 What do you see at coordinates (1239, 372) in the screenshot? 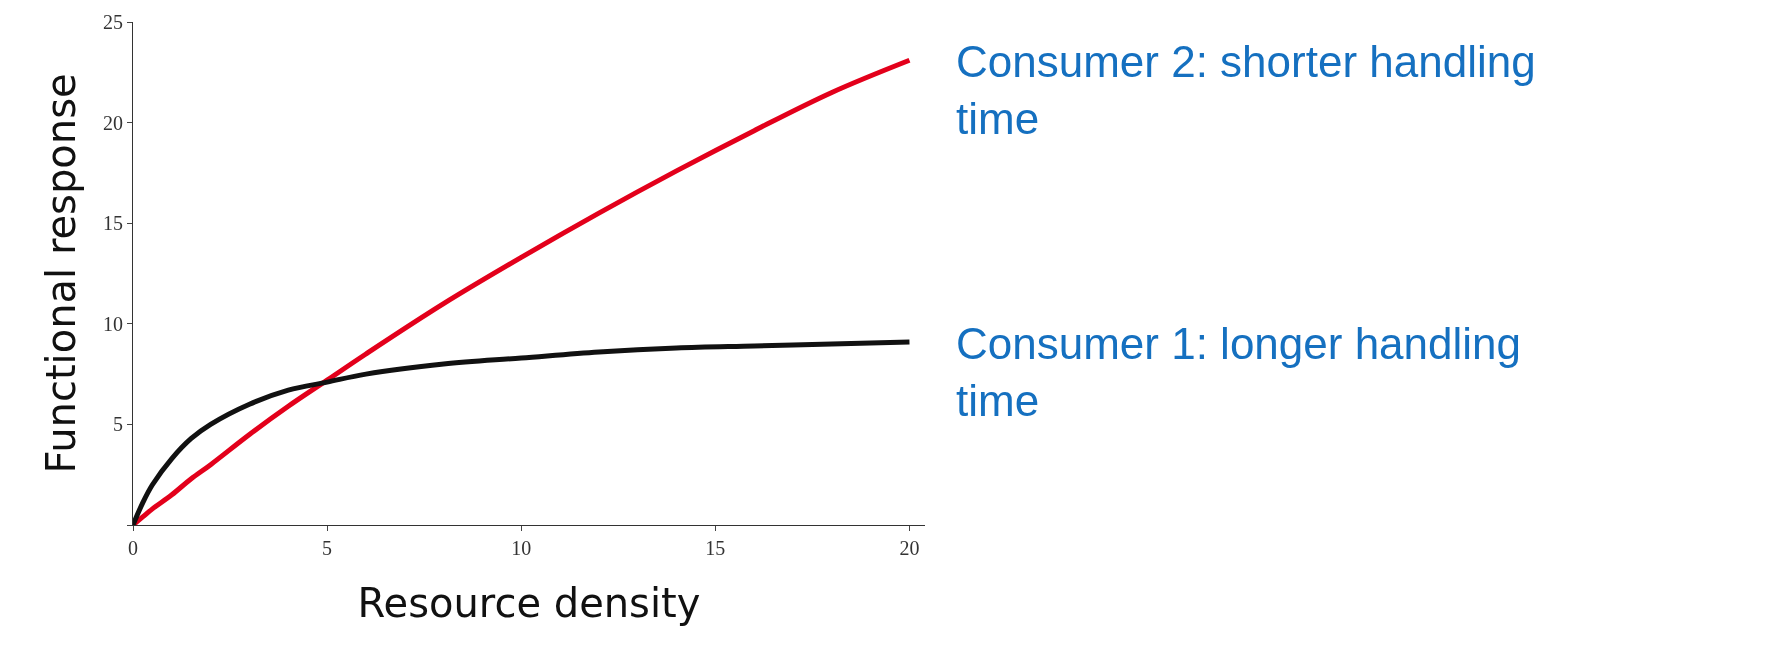
I see `annotation: Consumer 1: longer handling time` at bounding box center [1239, 372].